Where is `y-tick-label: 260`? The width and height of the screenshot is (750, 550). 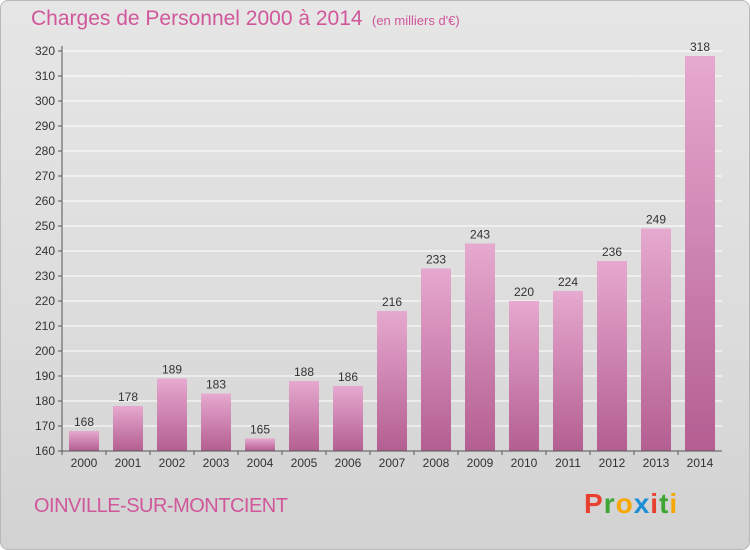 y-tick-label: 260 is located at coordinates (45, 201).